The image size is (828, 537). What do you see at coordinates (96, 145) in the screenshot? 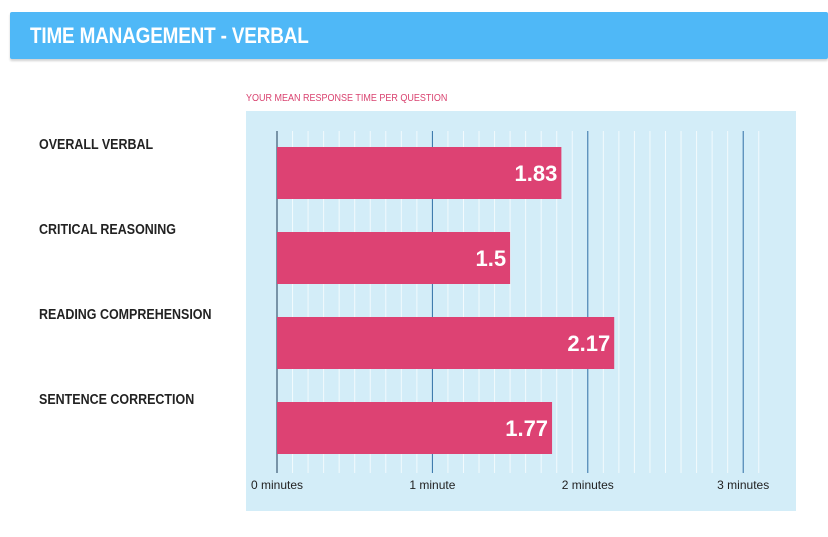
I see `category-label-overall-verbal: OVERALL VERBAL` at bounding box center [96, 145].